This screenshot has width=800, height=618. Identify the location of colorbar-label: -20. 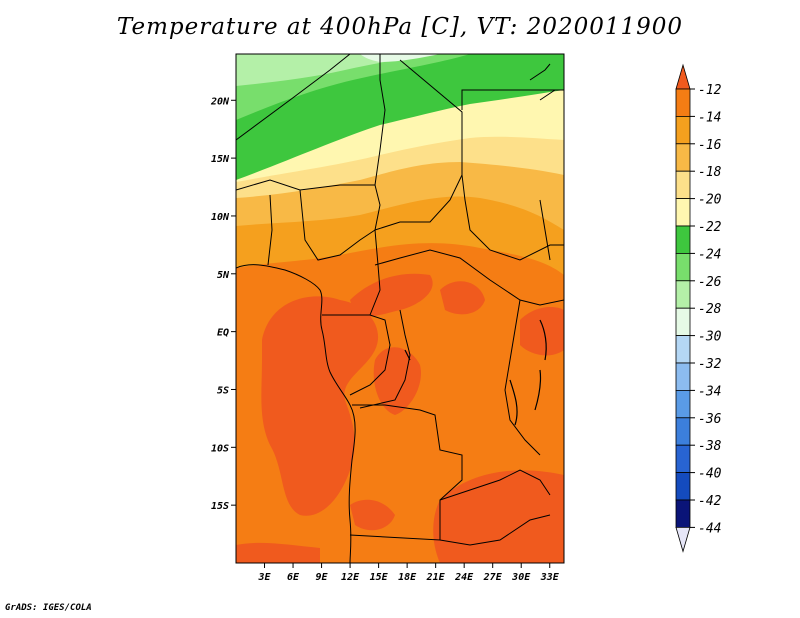
(710, 200).